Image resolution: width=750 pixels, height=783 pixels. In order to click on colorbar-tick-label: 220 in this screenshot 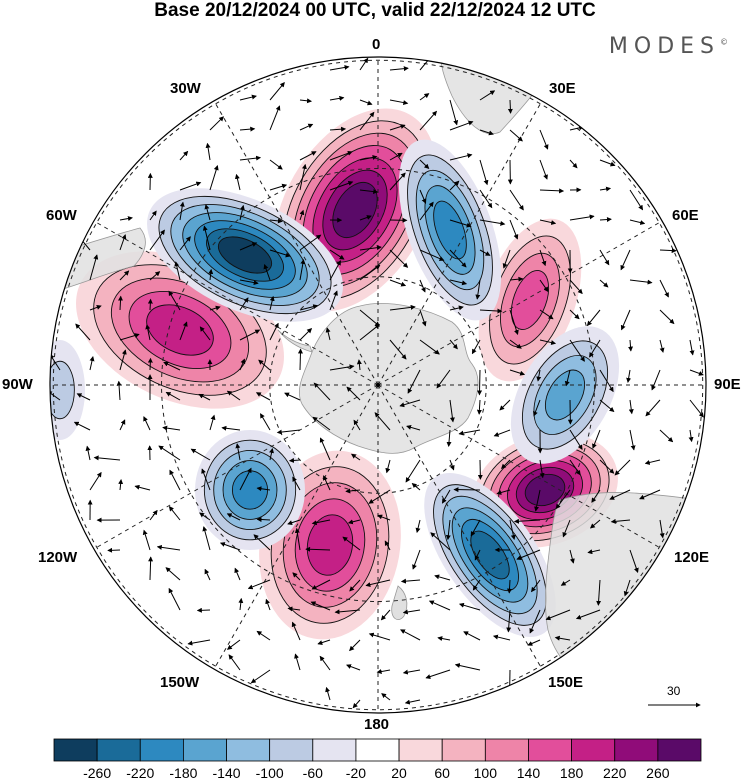, I will do `click(615, 773)`.